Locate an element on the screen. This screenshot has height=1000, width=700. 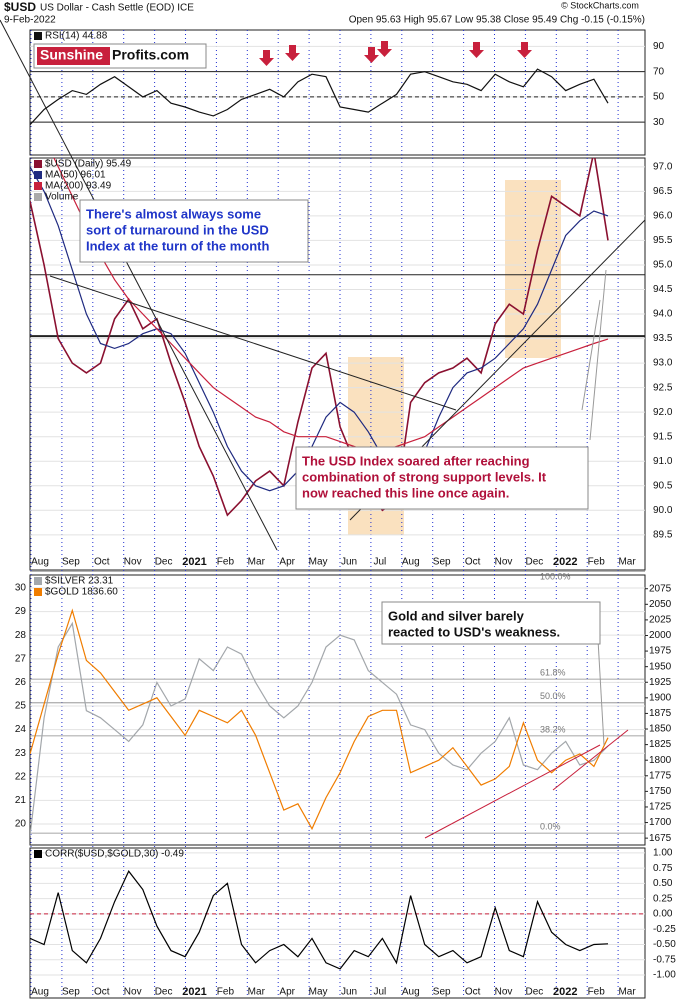
y-tick-label: 1.00 is located at coordinates (663, 853).